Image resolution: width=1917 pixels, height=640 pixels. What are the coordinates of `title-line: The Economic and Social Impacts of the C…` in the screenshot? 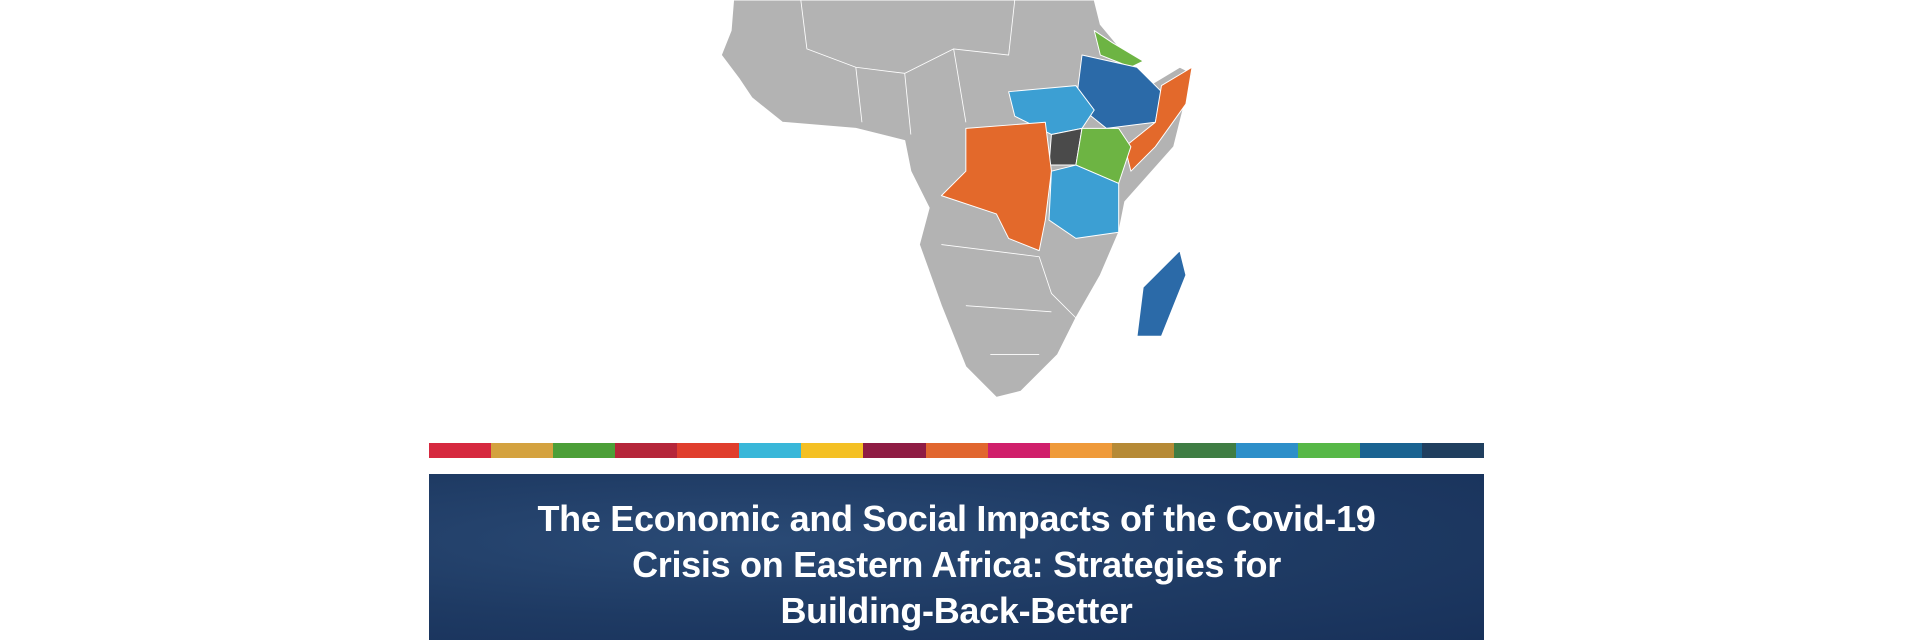 It's located at (956, 518).